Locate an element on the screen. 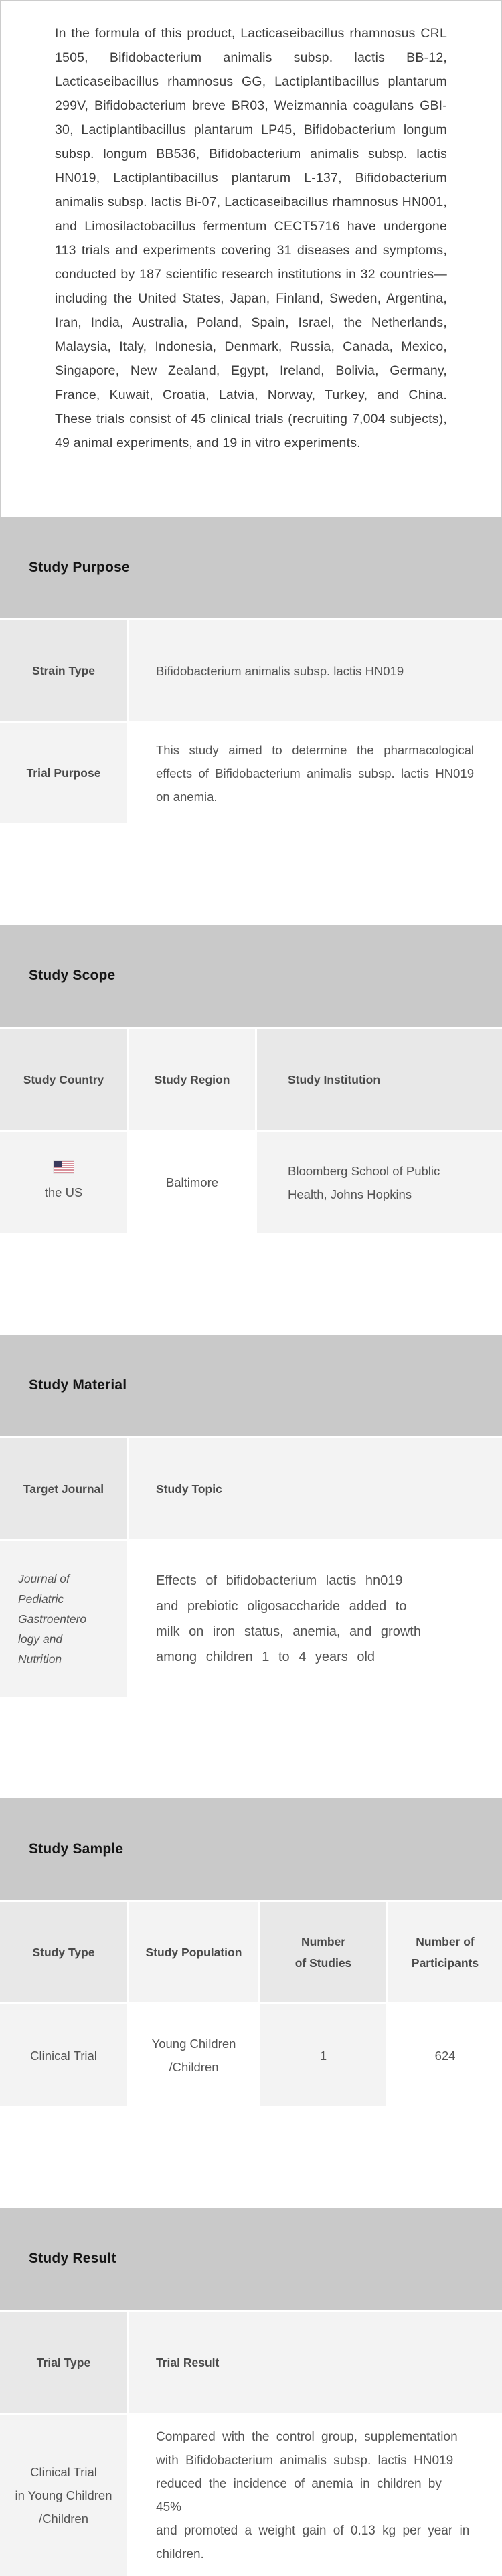 The height and width of the screenshot is (2576, 502). col-header-number-of-studies: Number of Studies is located at coordinates (323, 1952).